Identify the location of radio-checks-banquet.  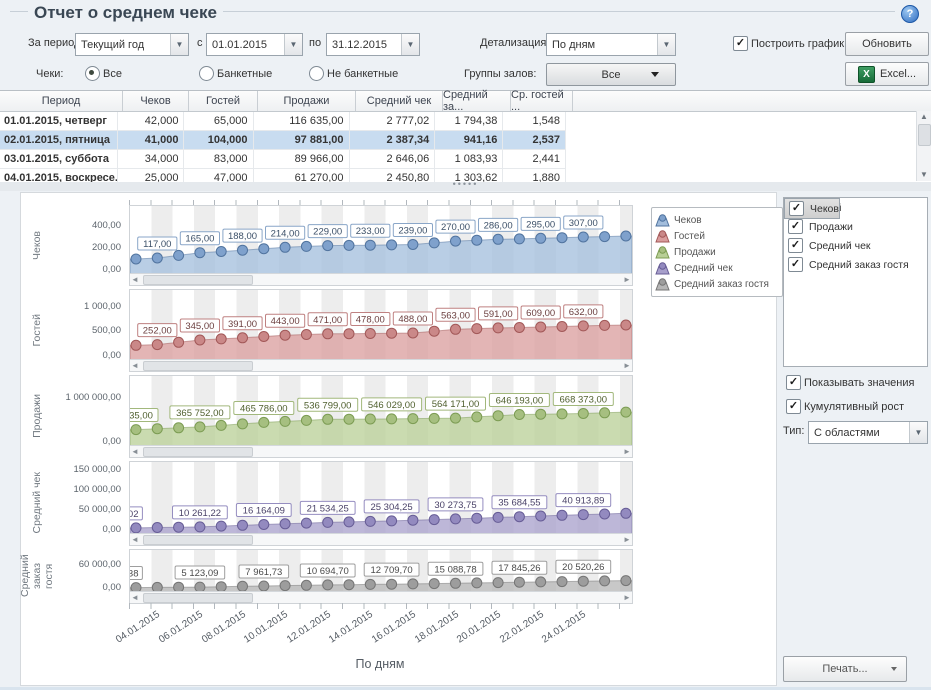
(206, 73).